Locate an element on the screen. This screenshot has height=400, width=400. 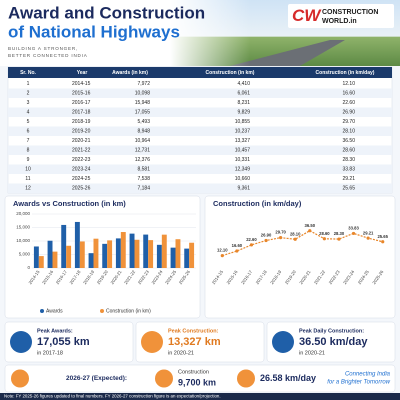
y-tick-label: 20,000 is located at coordinates (23, 213).